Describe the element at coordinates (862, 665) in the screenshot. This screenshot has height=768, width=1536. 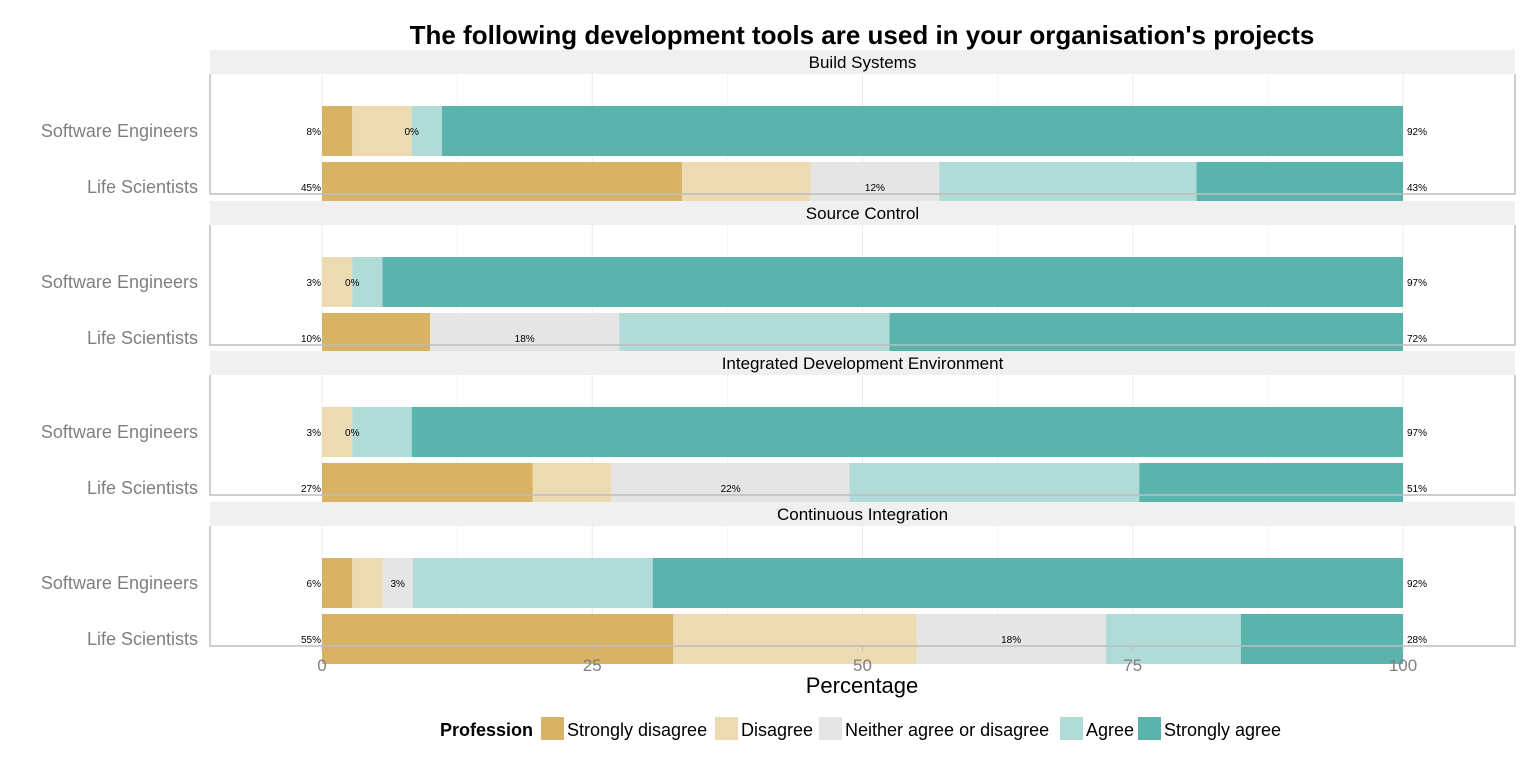
I see `x-tick-label: 50` at that location.